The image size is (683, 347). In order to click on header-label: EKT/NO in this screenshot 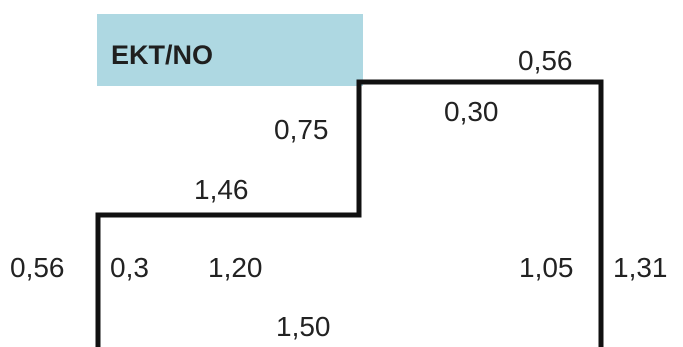, I will do `click(162, 55)`.